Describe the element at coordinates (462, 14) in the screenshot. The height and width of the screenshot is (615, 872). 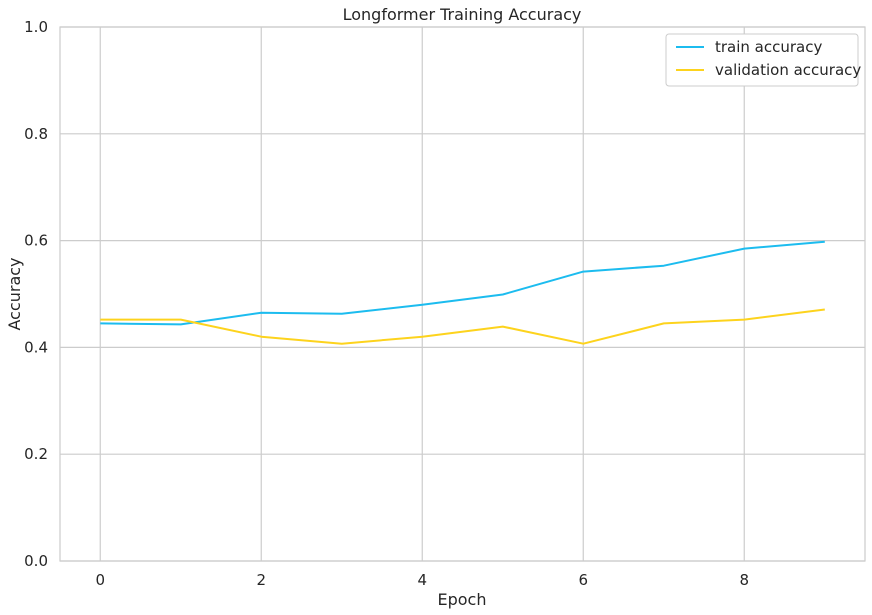
I see `chart-title: Longformer Training Accuracy` at that location.